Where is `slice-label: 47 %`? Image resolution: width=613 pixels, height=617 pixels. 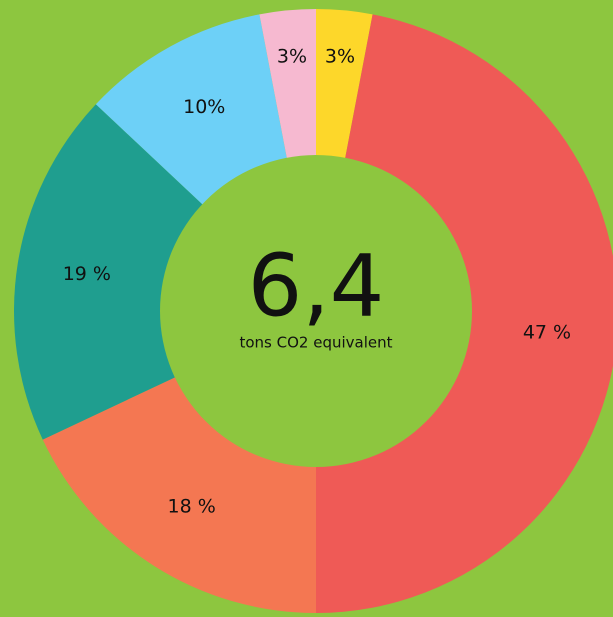 slice-label: 47 % is located at coordinates (547, 332).